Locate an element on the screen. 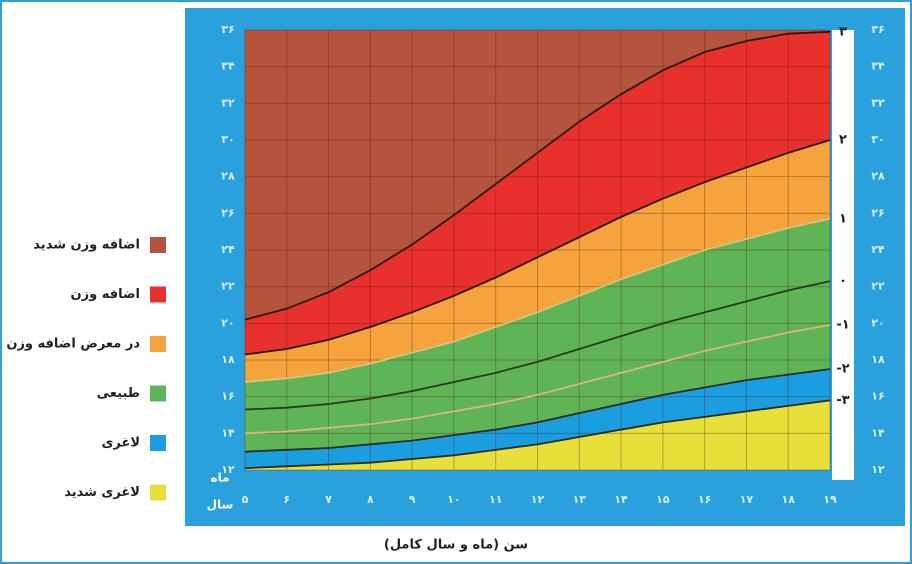  y-tick-label: ۱۲ is located at coordinates (228, 469).